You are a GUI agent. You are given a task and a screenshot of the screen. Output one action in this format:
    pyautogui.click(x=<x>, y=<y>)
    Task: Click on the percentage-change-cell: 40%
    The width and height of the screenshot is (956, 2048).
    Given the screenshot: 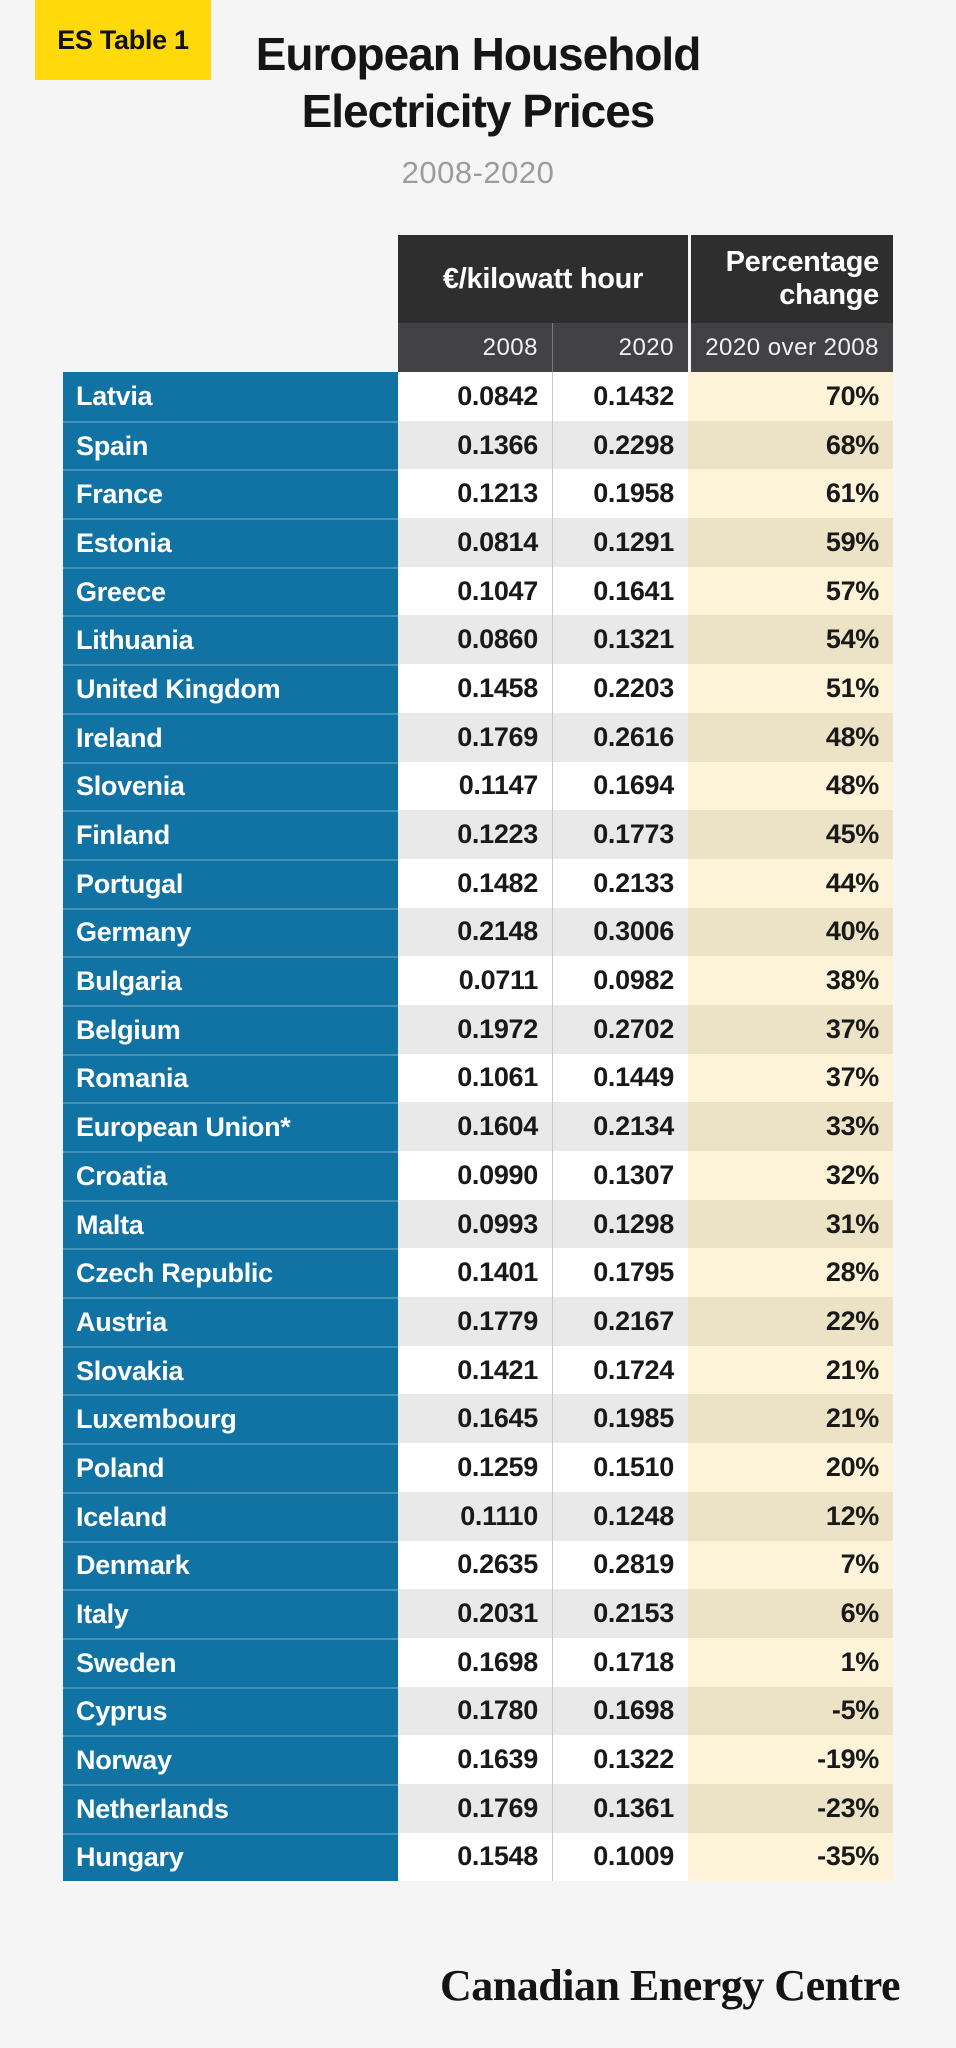 What is the action you would take?
    pyautogui.click(x=790, y=932)
    